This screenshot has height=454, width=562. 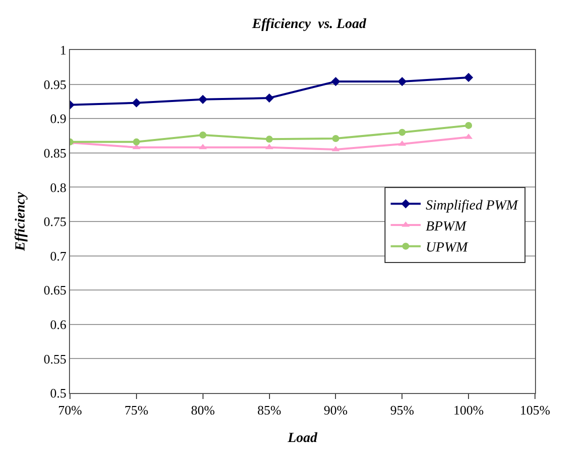 What do you see at coordinates (58, 118) in the screenshot?
I see `y-tick-label: 0.9` at bounding box center [58, 118].